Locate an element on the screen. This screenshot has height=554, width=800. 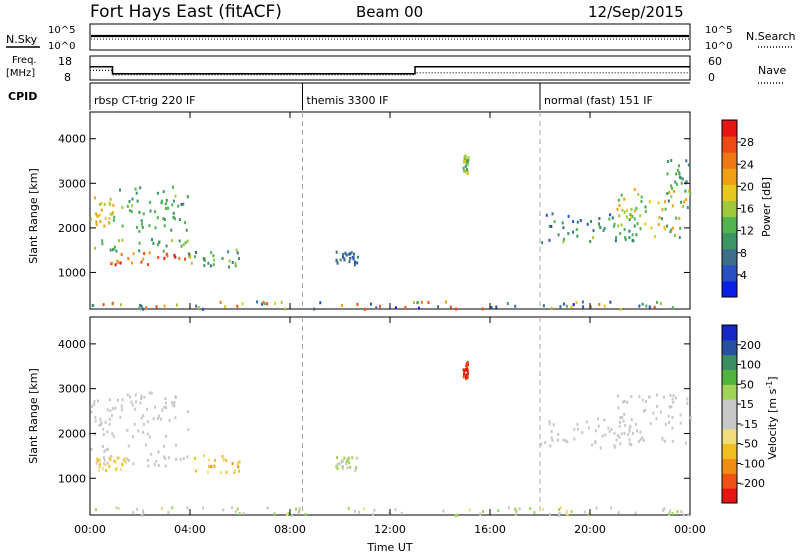
y-tick-label: 3000 is located at coordinates (72, 183).